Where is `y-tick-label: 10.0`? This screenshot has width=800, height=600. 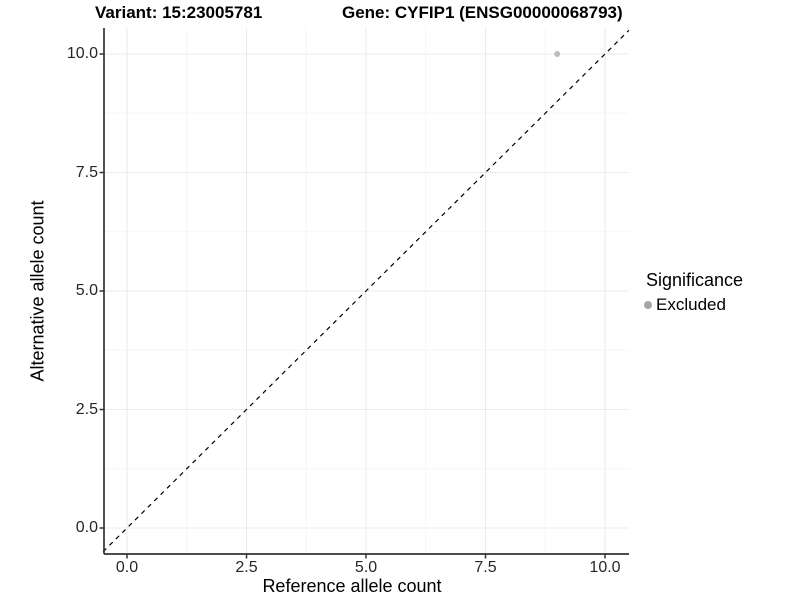
y-tick-label: 10.0 is located at coordinates (82, 53).